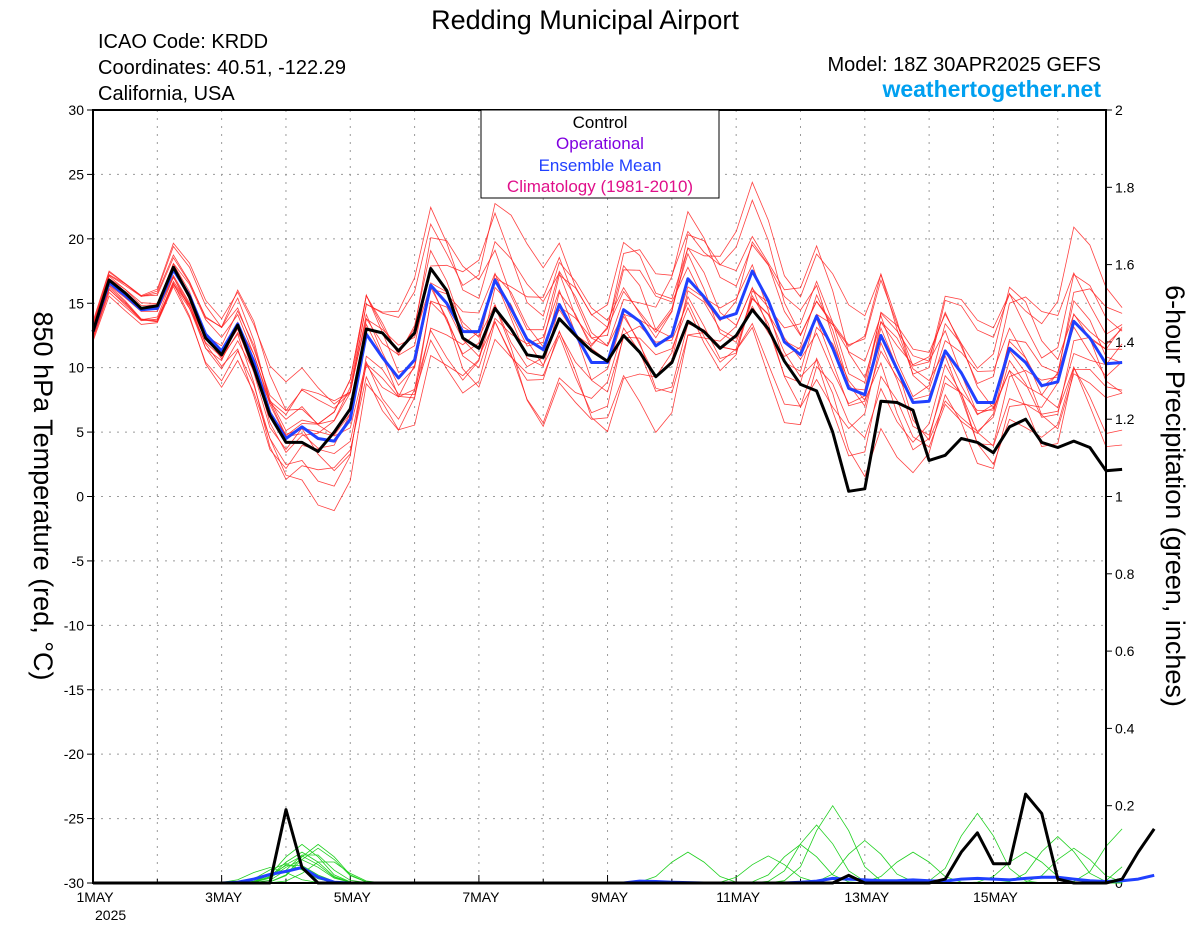 The width and height of the screenshot is (1200, 927). I want to click on legend-climatology: Climatology (1981-2010), so click(600, 186).